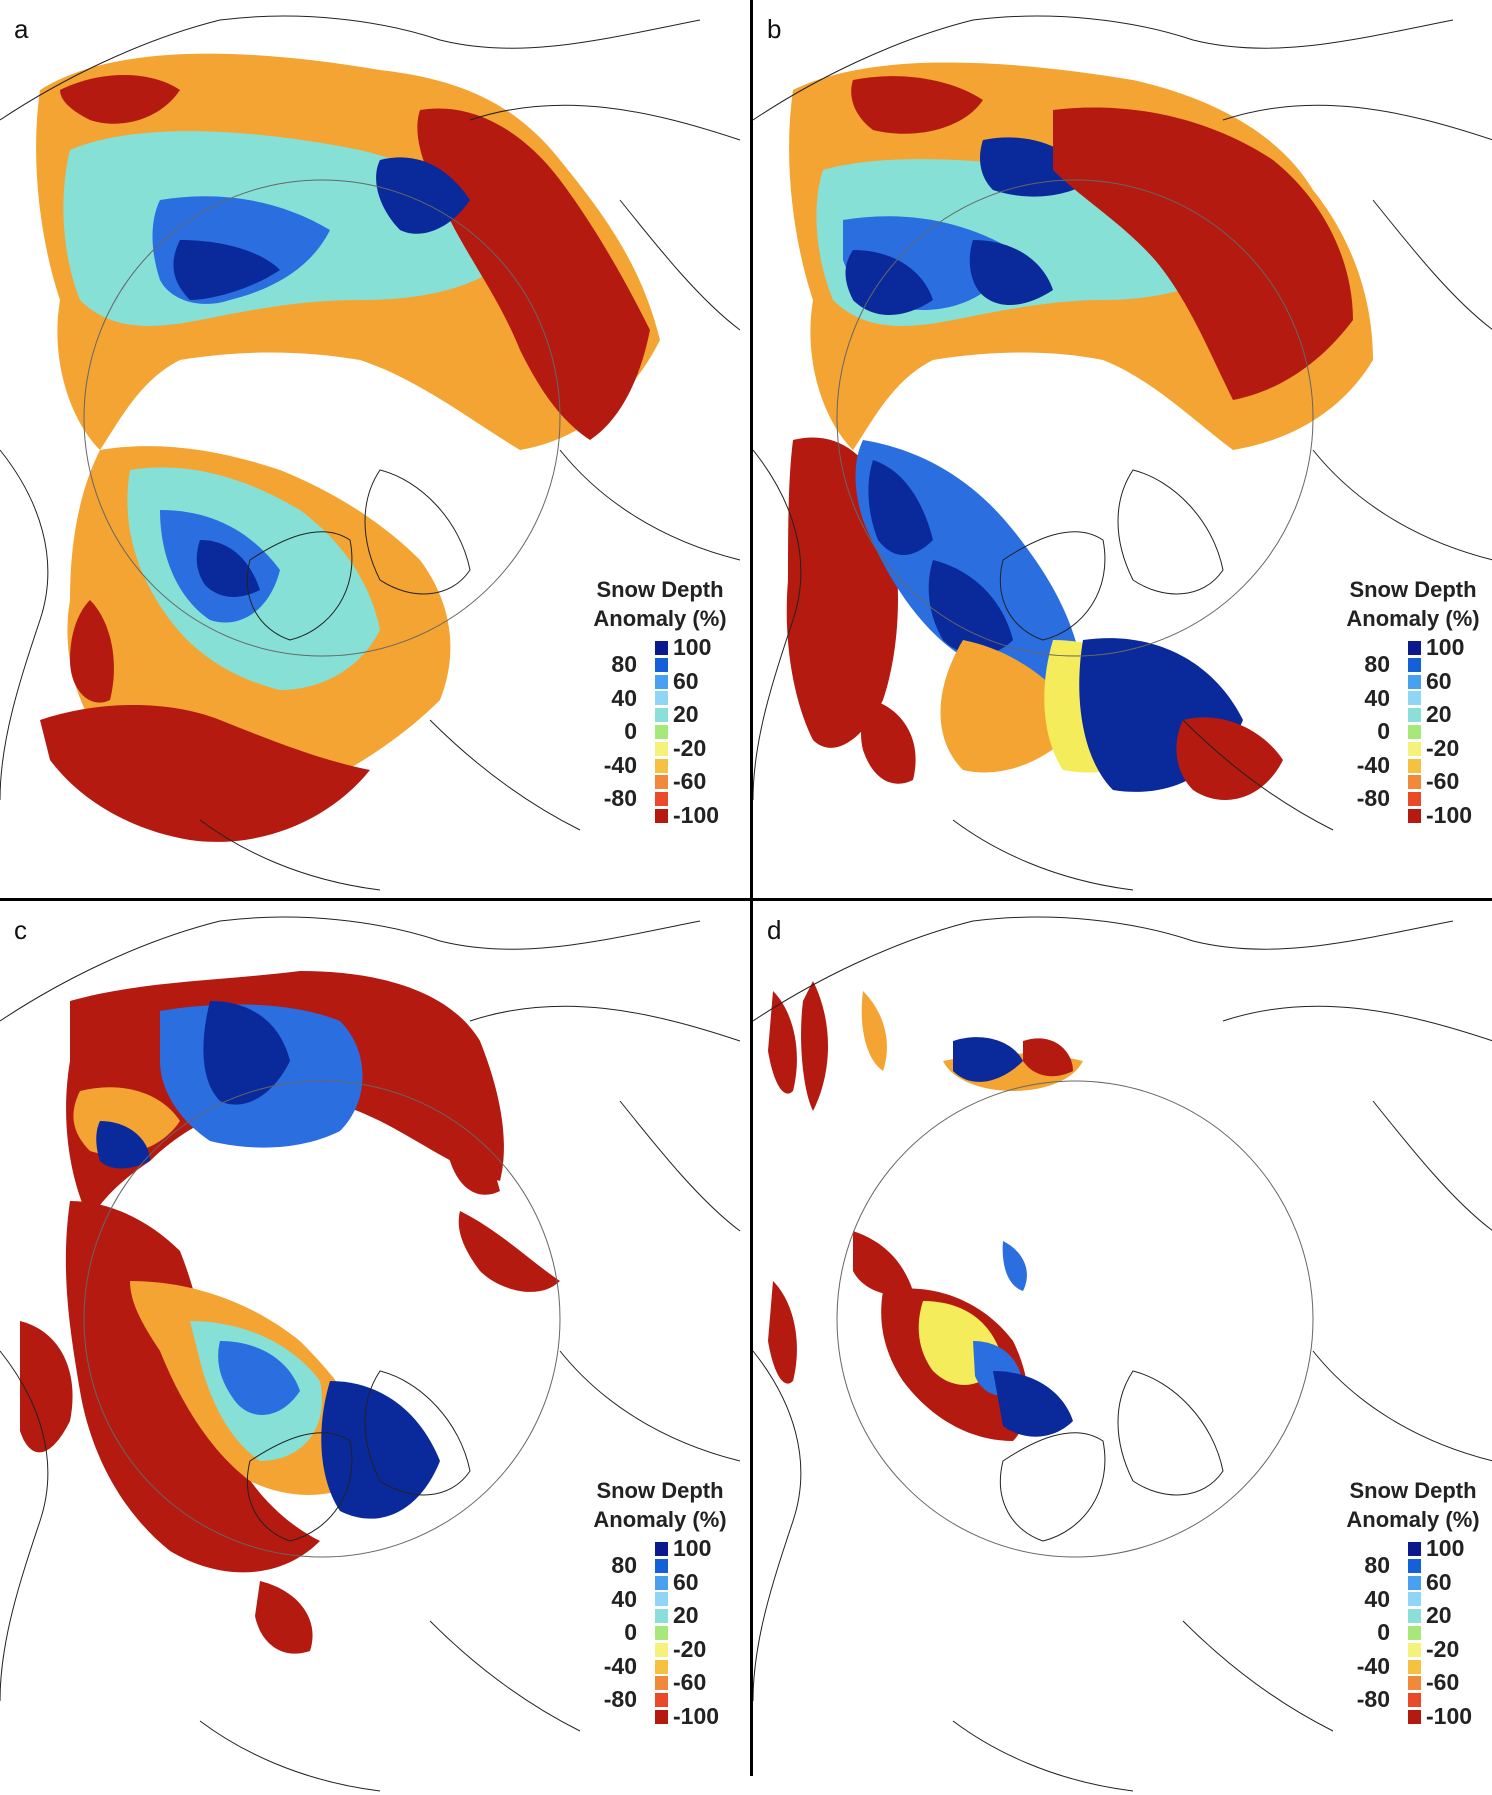  What do you see at coordinates (774, 29) in the screenshot?
I see `panel-label-b: b` at bounding box center [774, 29].